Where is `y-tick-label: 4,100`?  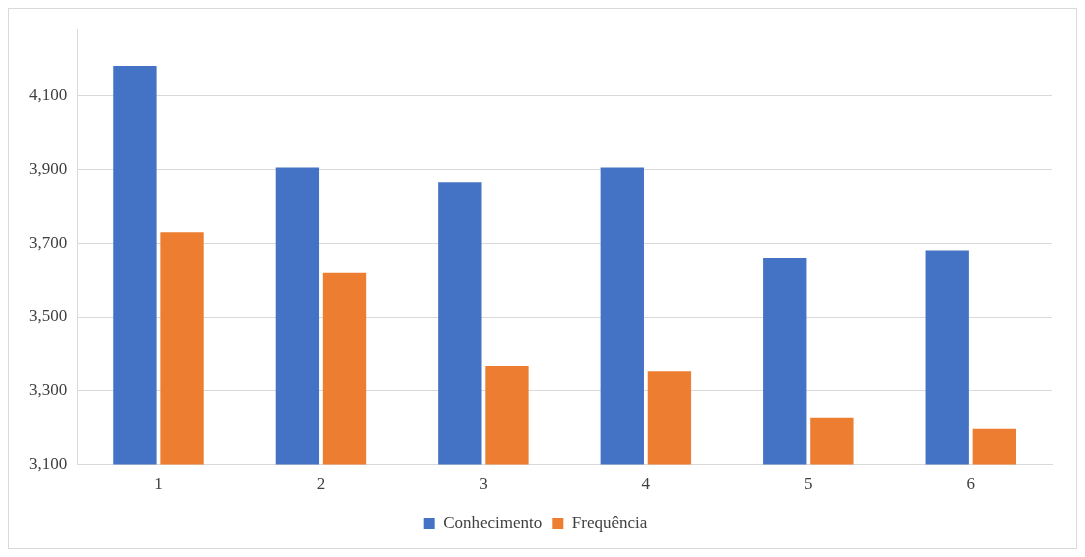 y-tick-label: 4,100 is located at coordinates (48, 95).